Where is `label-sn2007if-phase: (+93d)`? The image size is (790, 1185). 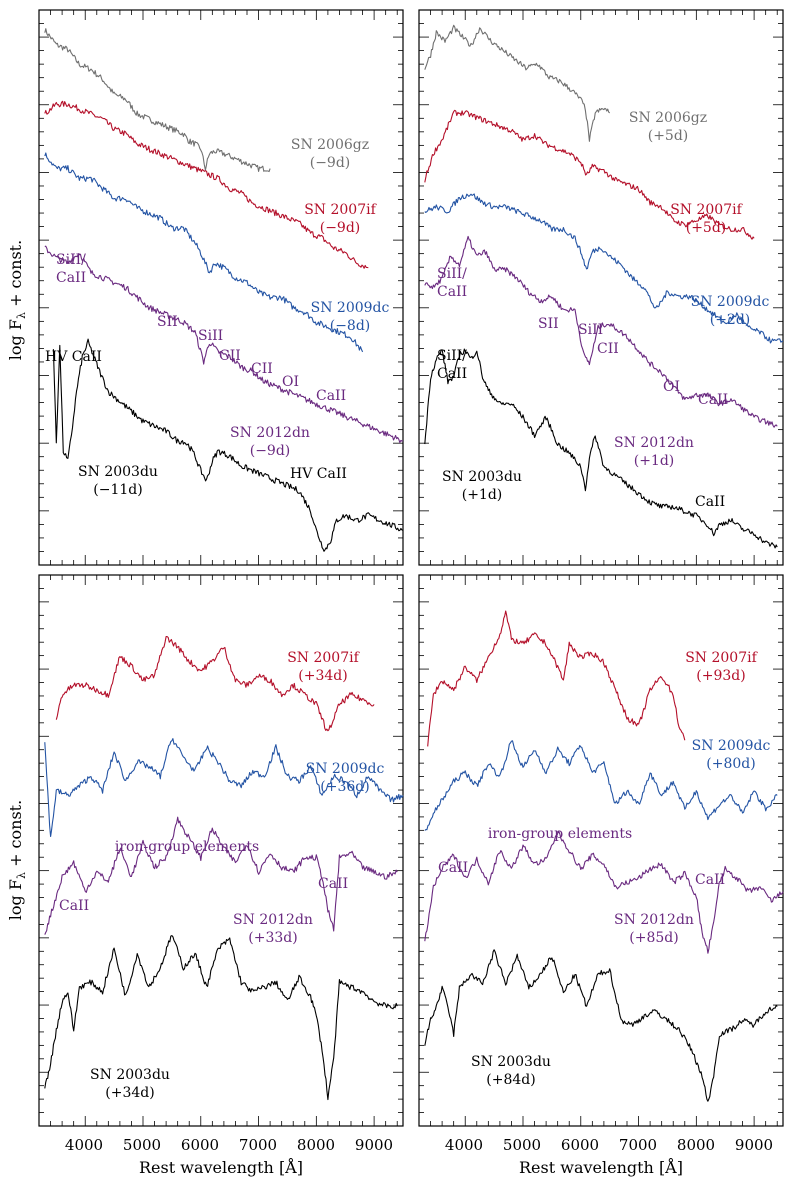 label-sn2007if-phase: (+93d) is located at coordinates (720, 676).